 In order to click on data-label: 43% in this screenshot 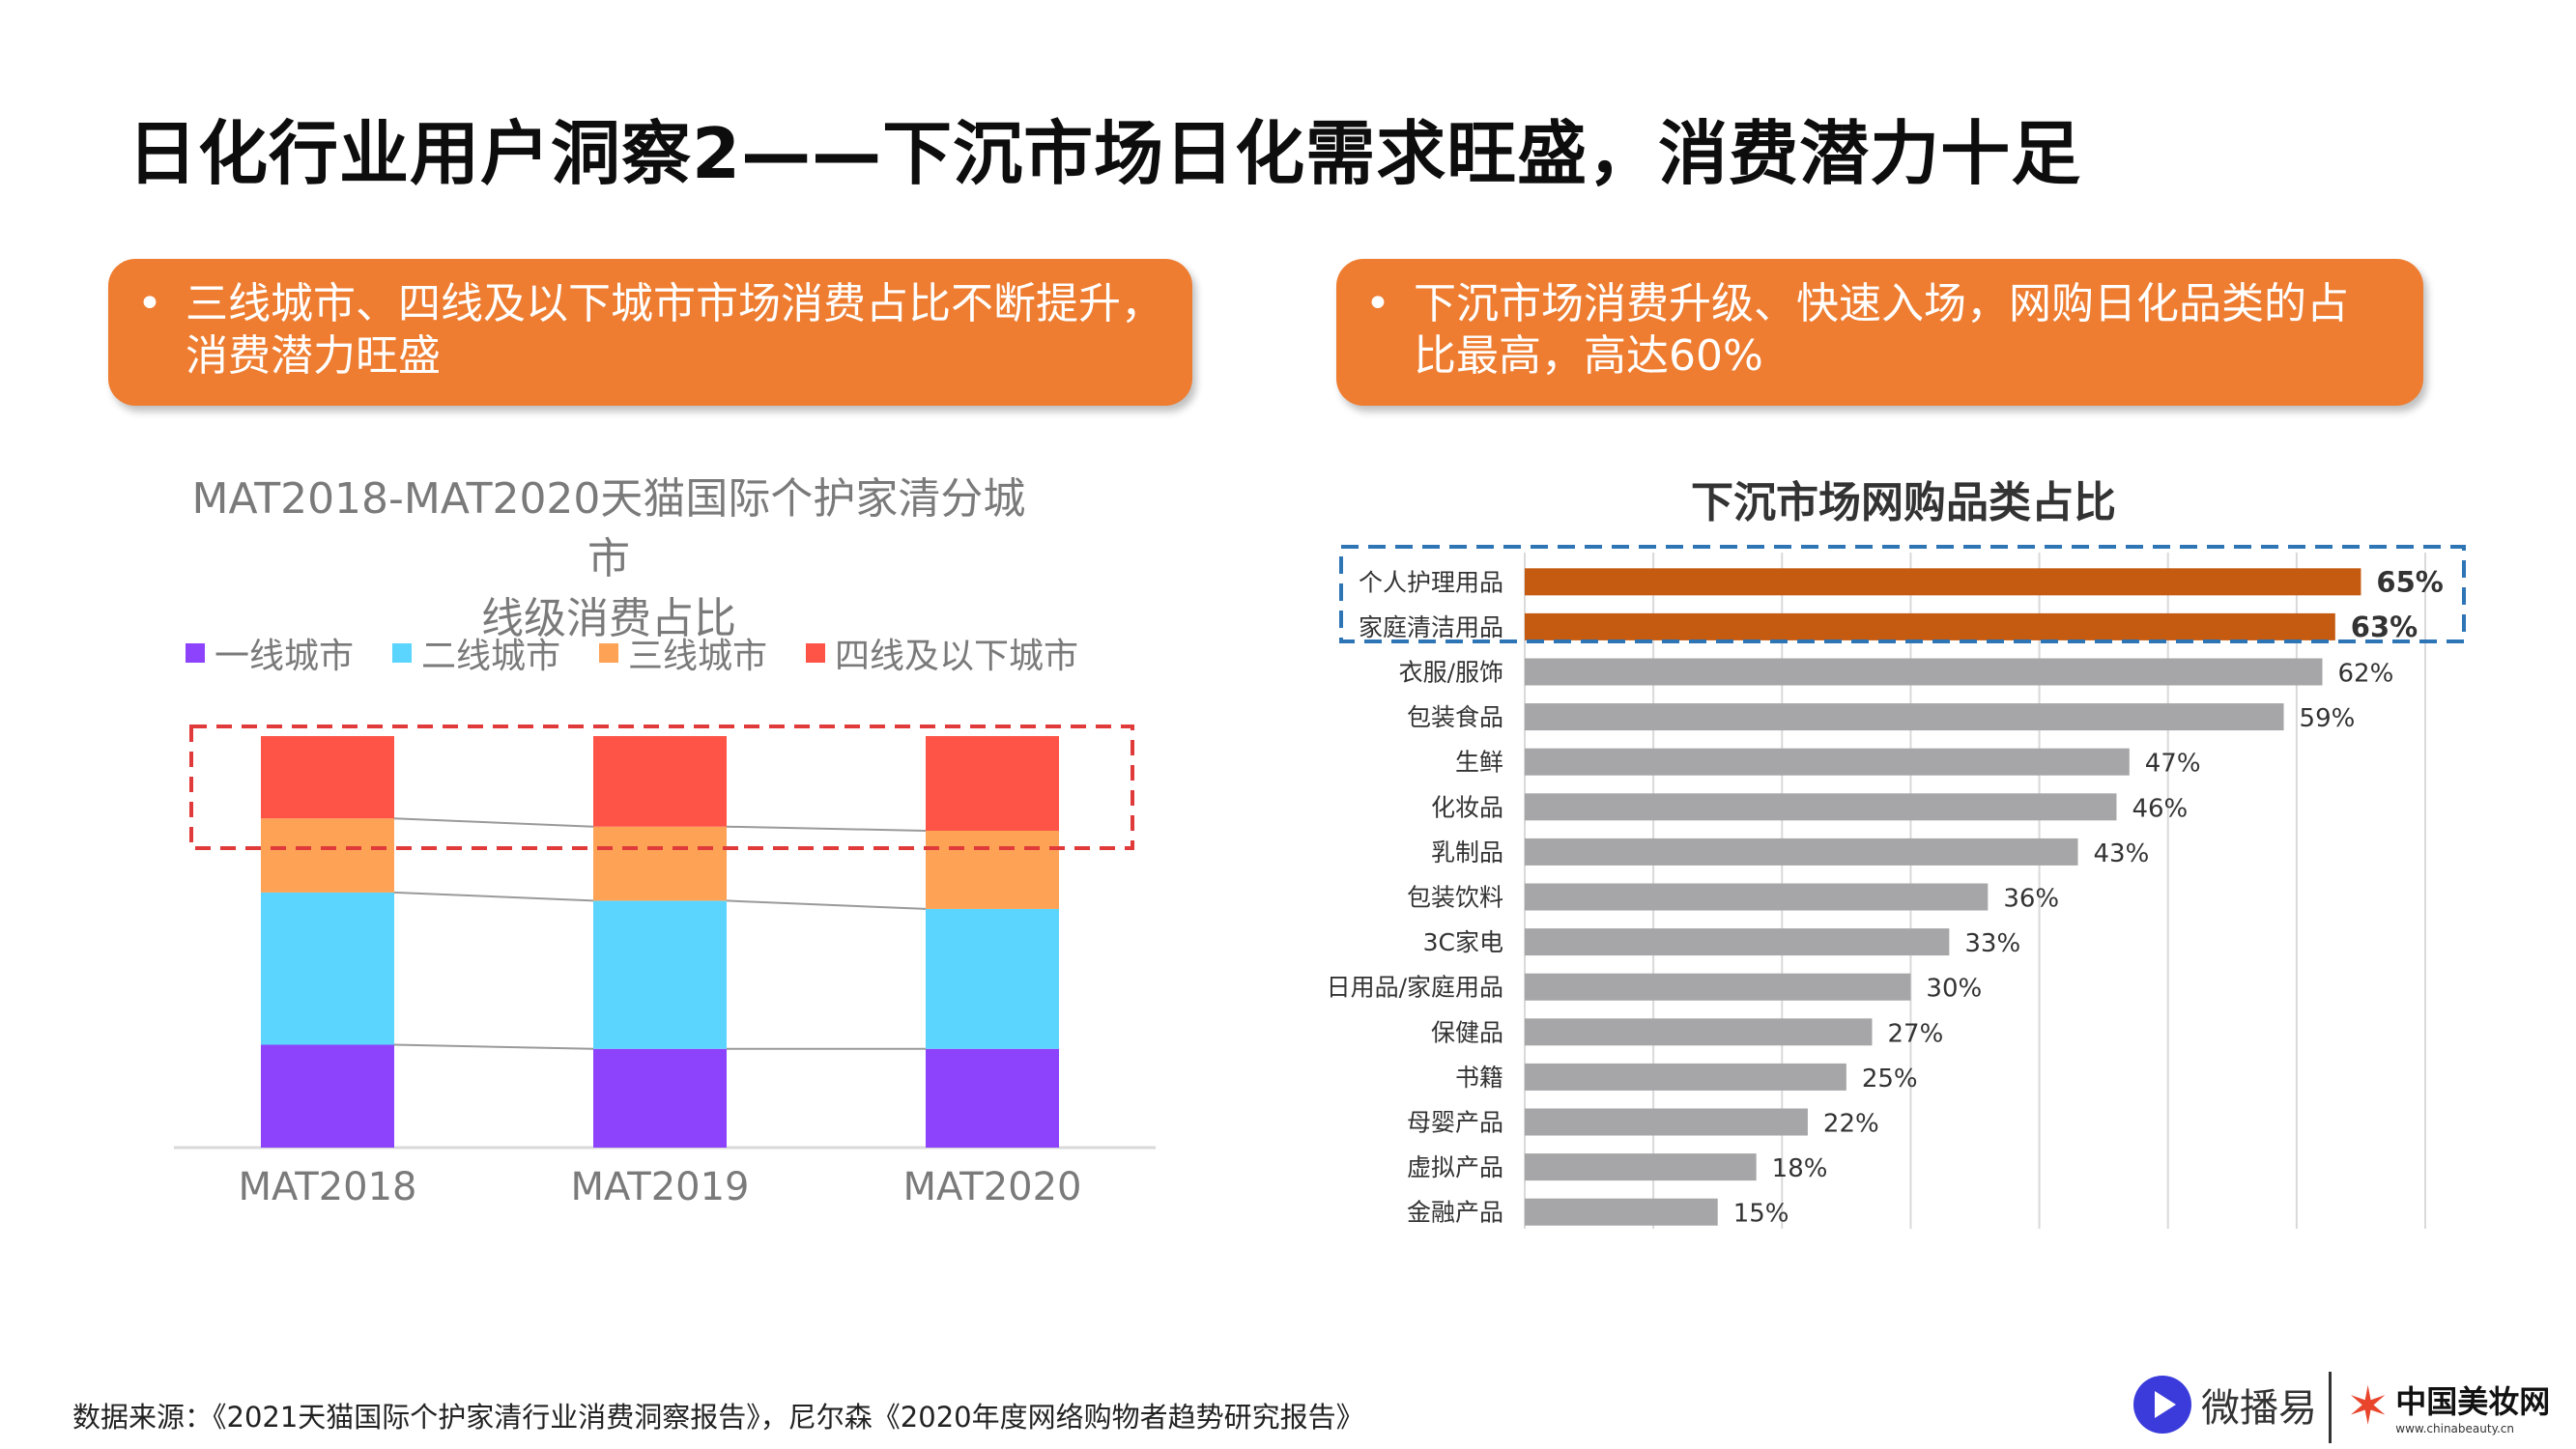, I will do `click(2122, 853)`.